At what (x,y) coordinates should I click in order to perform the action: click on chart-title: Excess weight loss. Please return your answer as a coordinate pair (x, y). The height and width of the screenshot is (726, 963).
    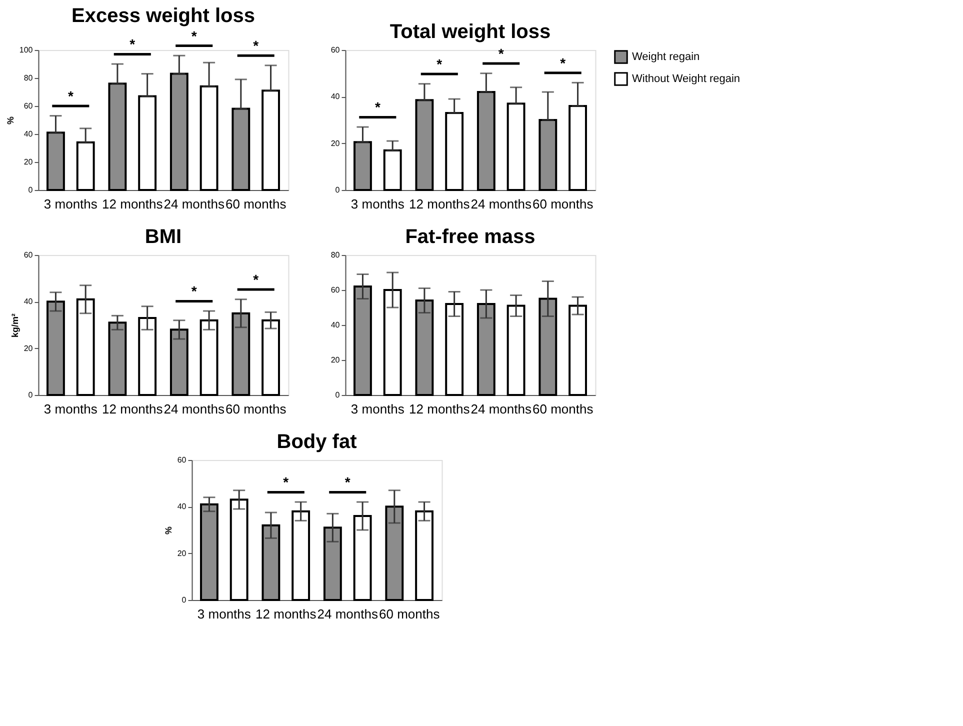
    Looking at the image, I should click on (163, 15).